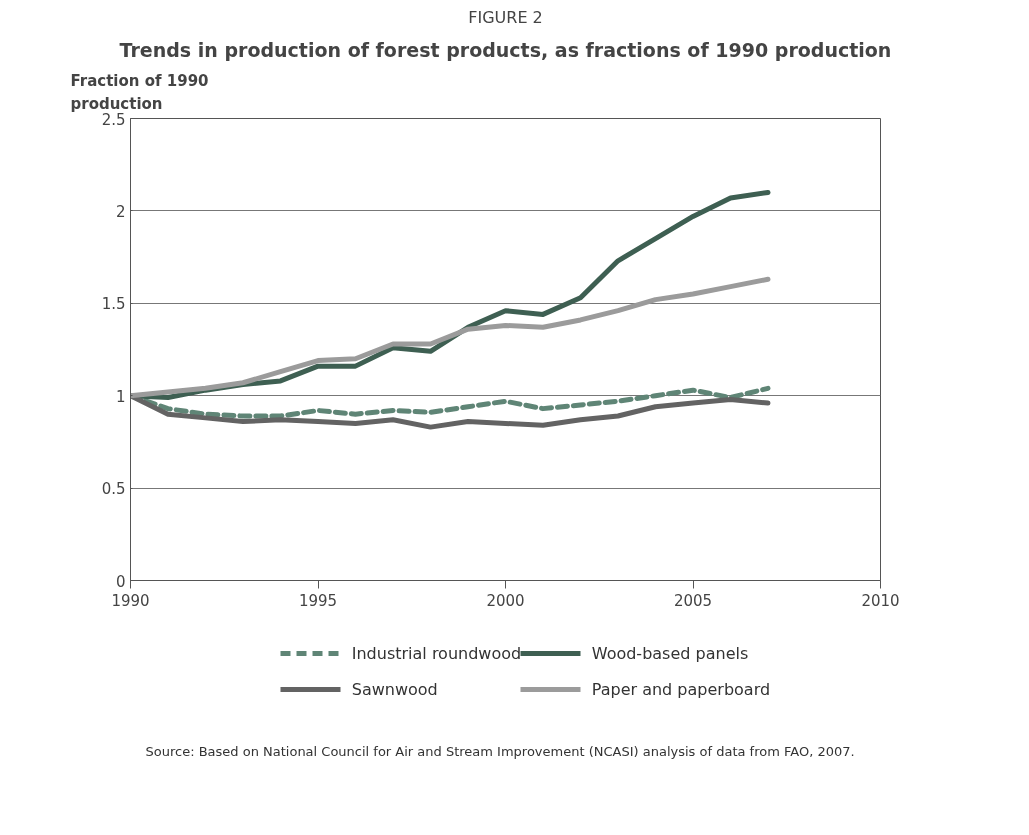  Describe the element at coordinates (120, 211) in the screenshot. I see `y-tick-label: 2` at that location.